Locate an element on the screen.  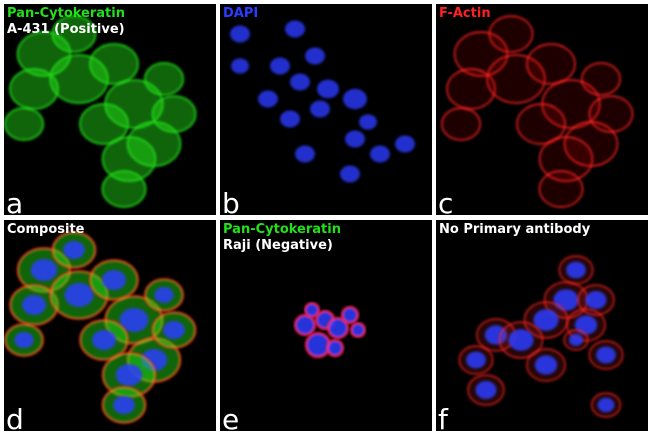
panel-letter: a is located at coordinates (15, 201).